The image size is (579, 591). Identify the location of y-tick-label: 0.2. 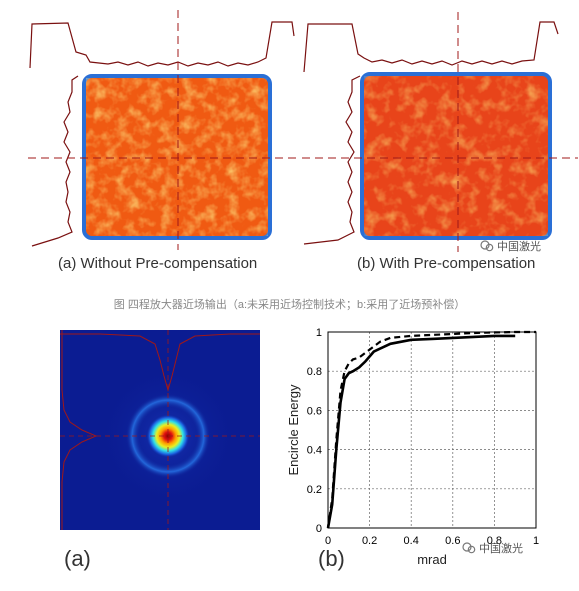
(314, 490).